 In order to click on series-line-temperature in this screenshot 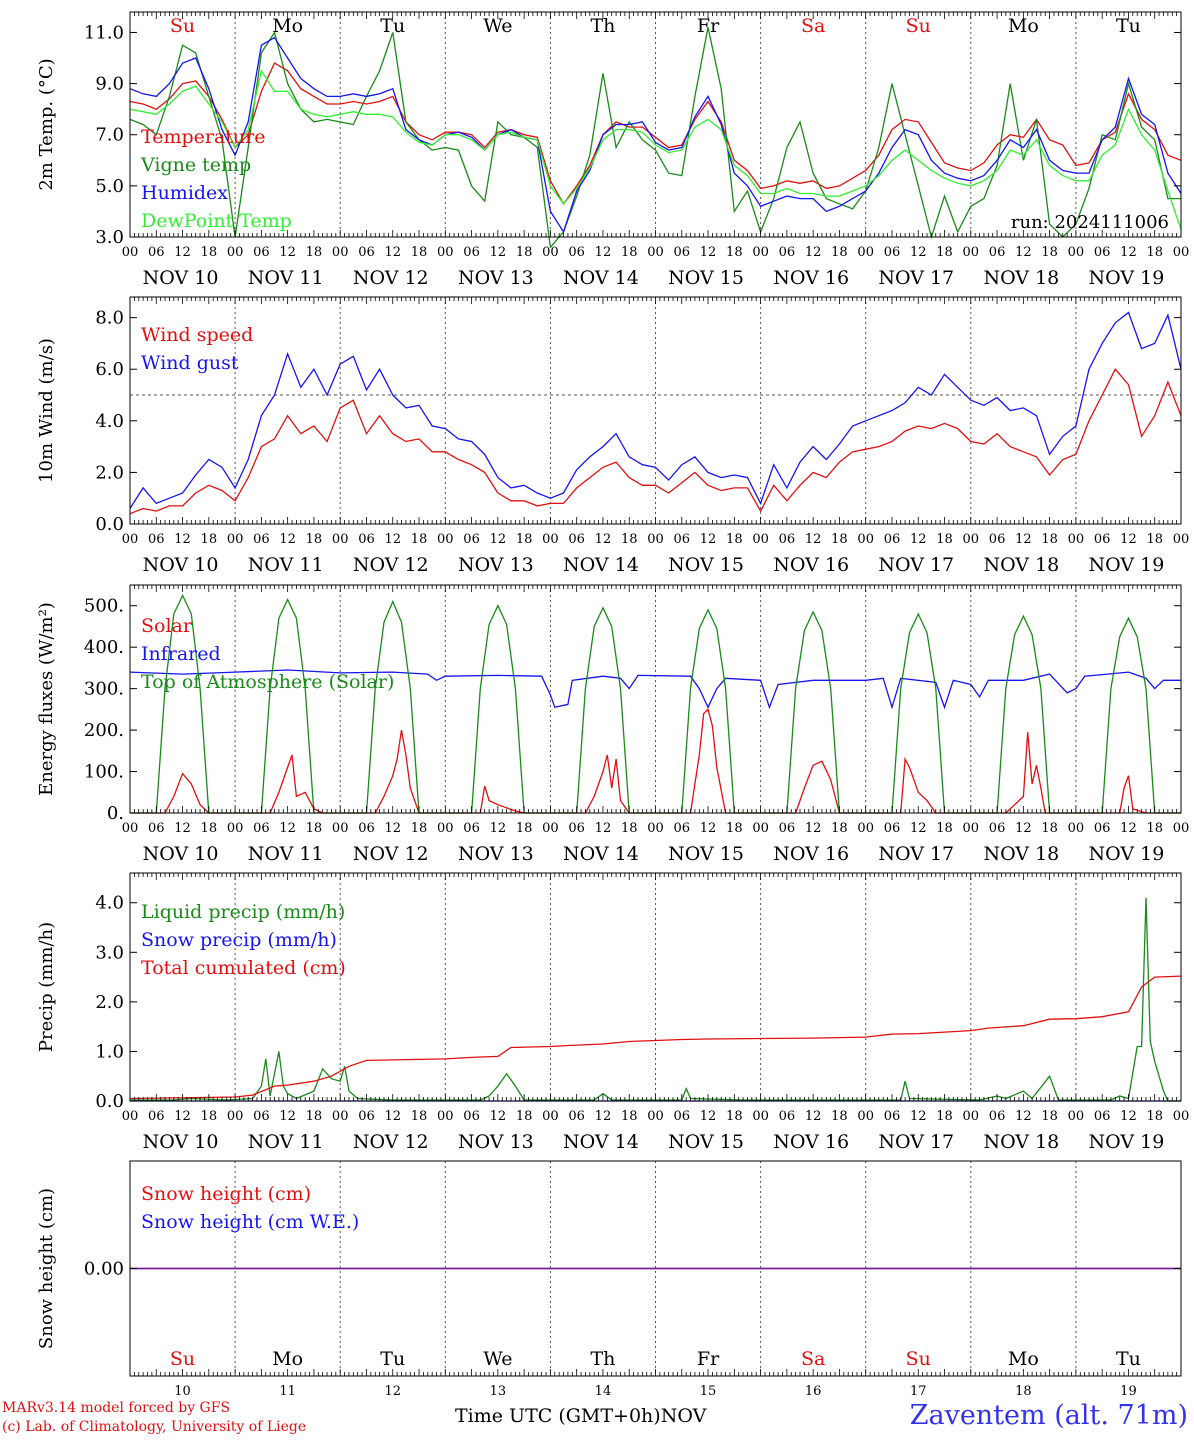, I will do `click(655, 133)`.